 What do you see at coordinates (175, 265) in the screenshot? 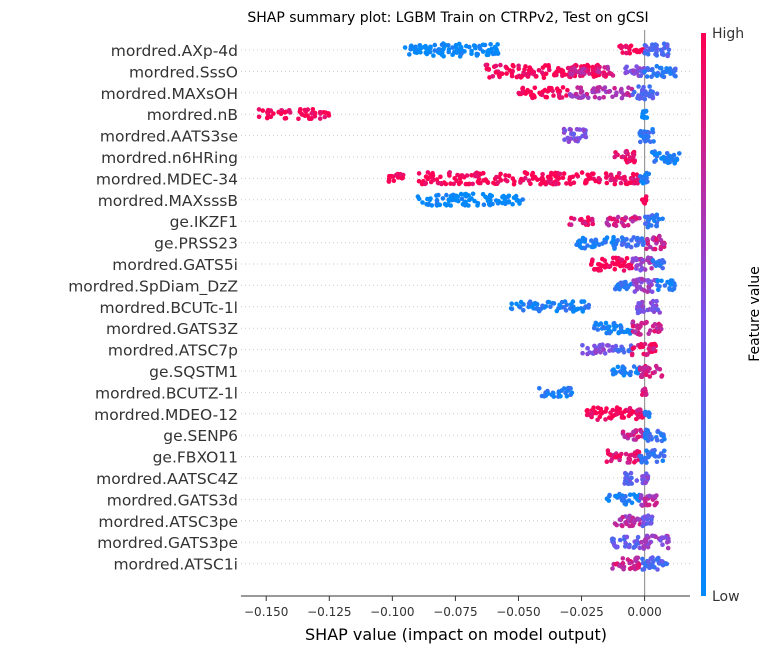
I see `feature-label: mordred.GATS5i` at bounding box center [175, 265].